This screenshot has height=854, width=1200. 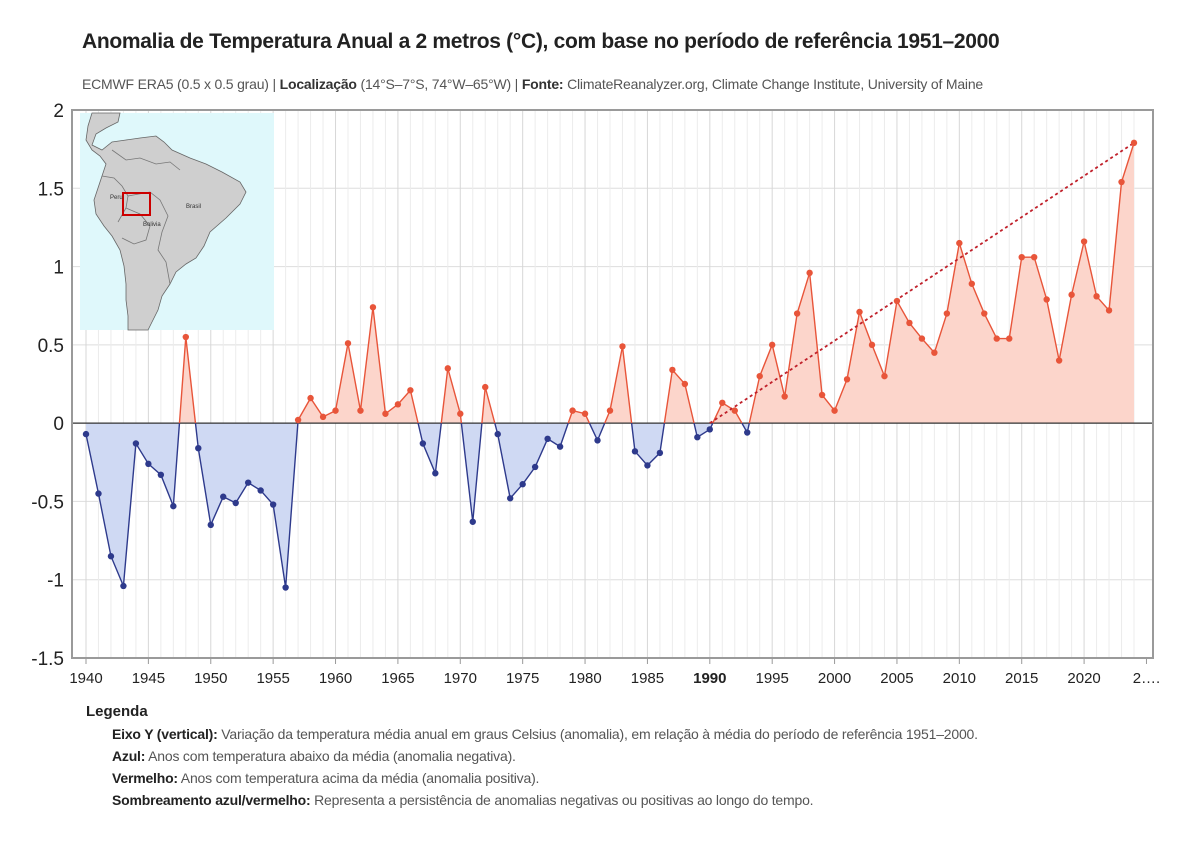 What do you see at coordinates (115, 199) in the screenshot?
I see `peru-border` at bounding box center [115, 199].